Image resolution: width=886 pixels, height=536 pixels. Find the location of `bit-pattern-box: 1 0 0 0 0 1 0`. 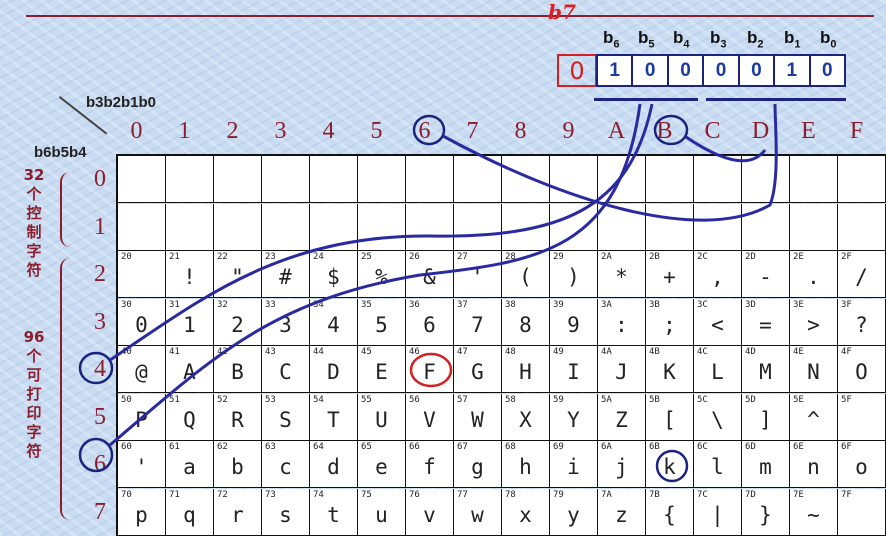

bit-pattern-box: 1 0 0 0 0 1 0 is located at coordinates (721, 70).